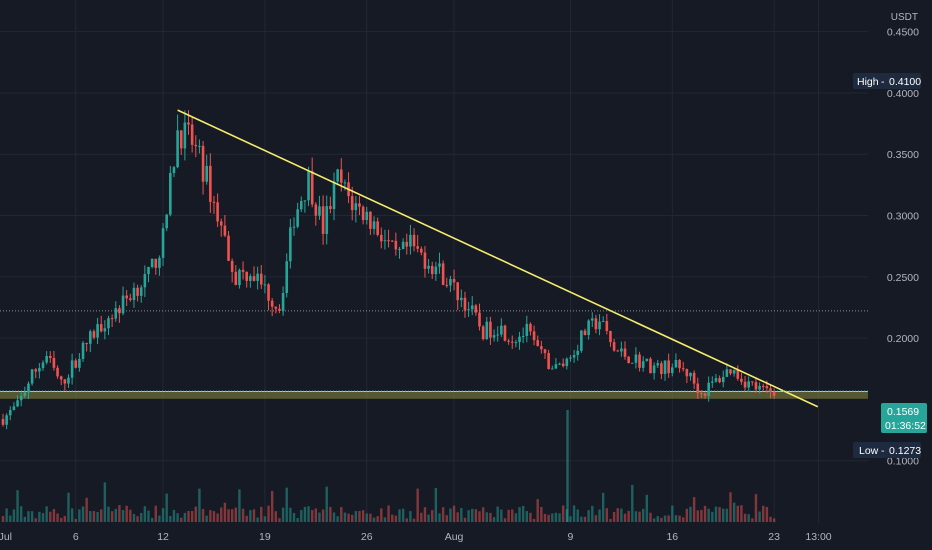 The height and width of the screenshot is (550, 932). Describe the element at coordinates (868, 82) in the screenshot. I see `high-badge-label: High` at that location.